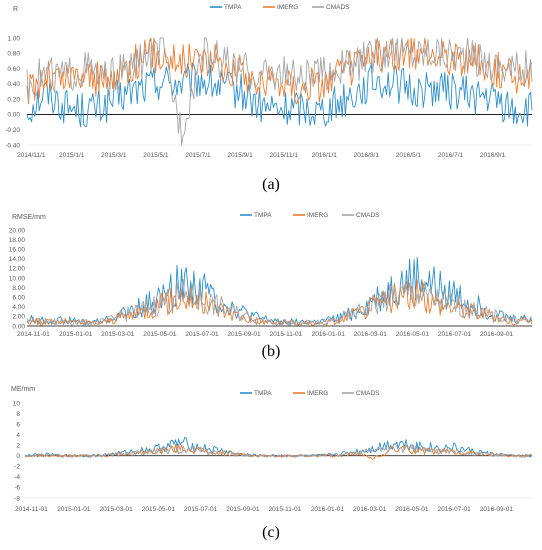 This screenshot has width=542, height=550. What do you see at coordinates (114, 155) in the screenshot?
I see `x-tick-label: 2015/3/1` at bounding box center [114, 155].